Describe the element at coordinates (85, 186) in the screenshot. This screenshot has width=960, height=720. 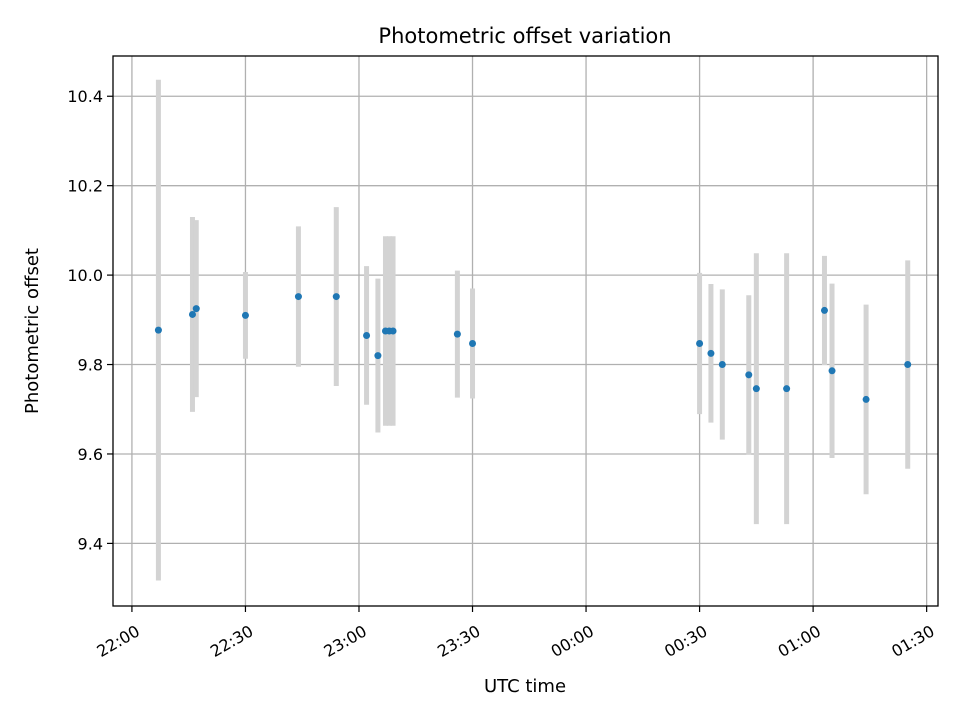
I see `y-tick-label: 10.2` at that location.